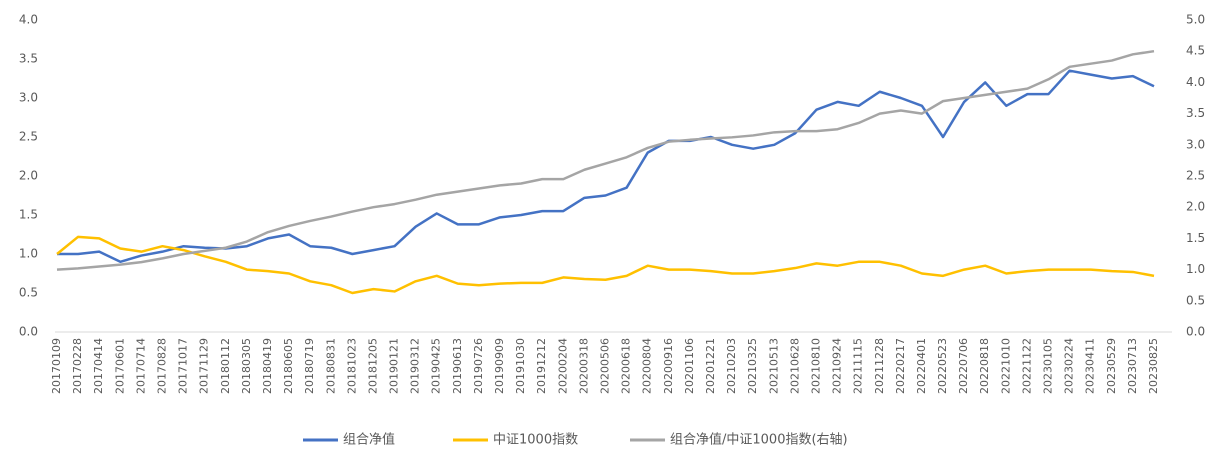 The image size is (1227, 456). Describe the element at coordinates (140, 366) in the screenshot. I see `x-tick-label: 20170714` at that location.